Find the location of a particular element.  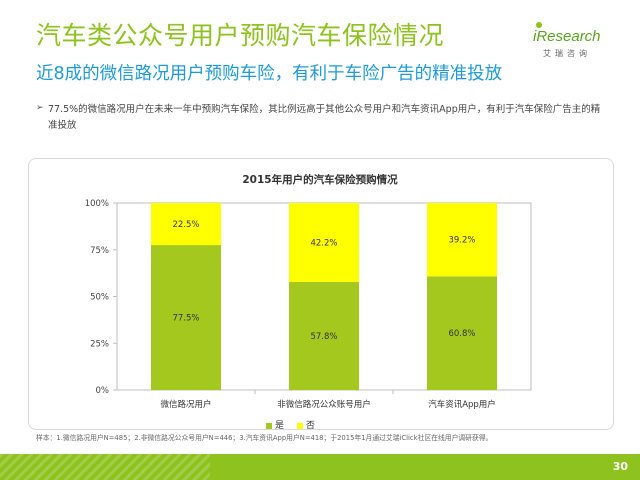

data-label: 60.8% is located at coordinates (461, 334).